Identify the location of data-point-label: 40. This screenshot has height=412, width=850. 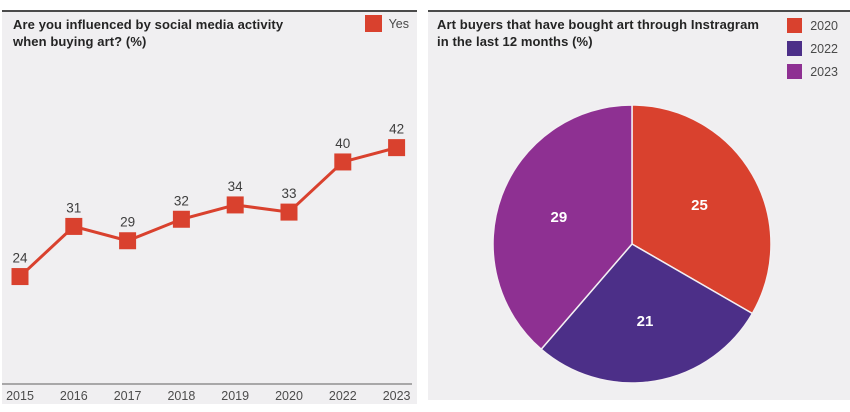
(342, 143).